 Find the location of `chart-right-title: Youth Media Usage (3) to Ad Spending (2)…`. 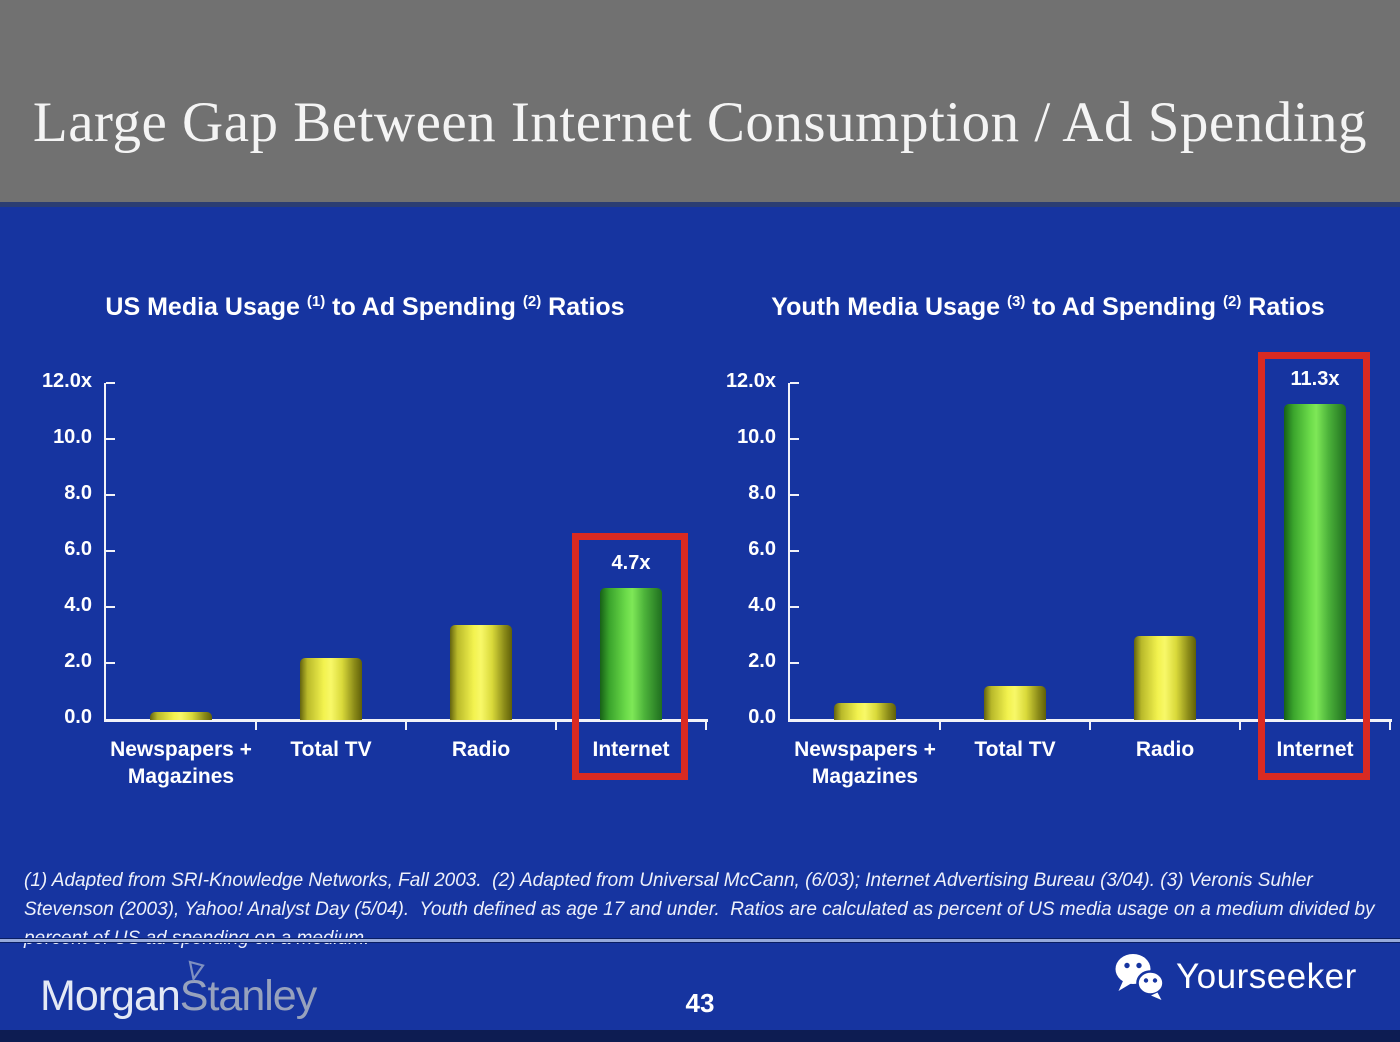

chart-right-title: Youth Media Usage (3) to Ad Spending (2)… is located at coordinates (1048, 309).